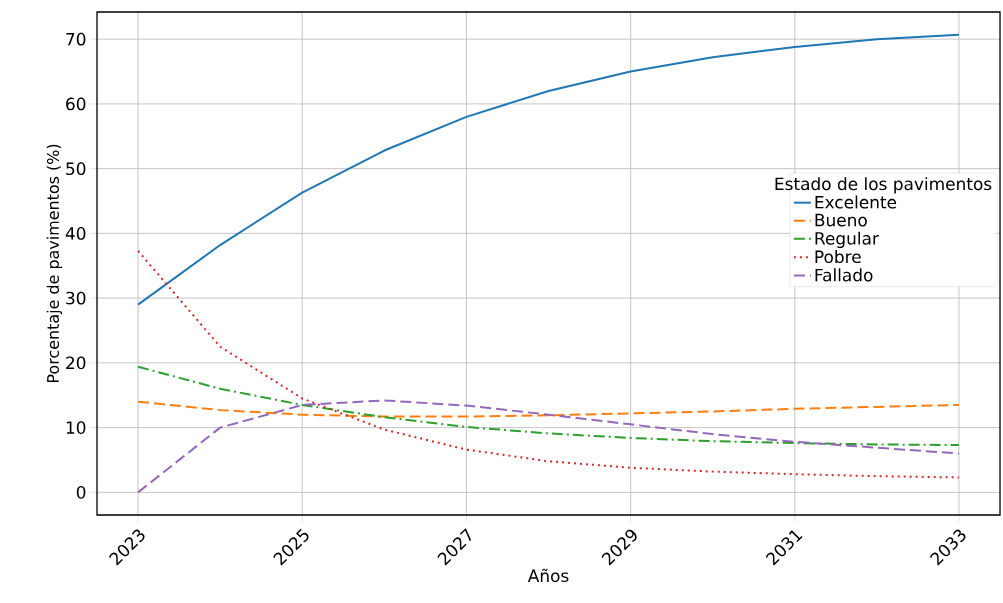  Describe the element at coordinates (76, 169) in the screenshot. I see `y-tick-label: 50` at that location.